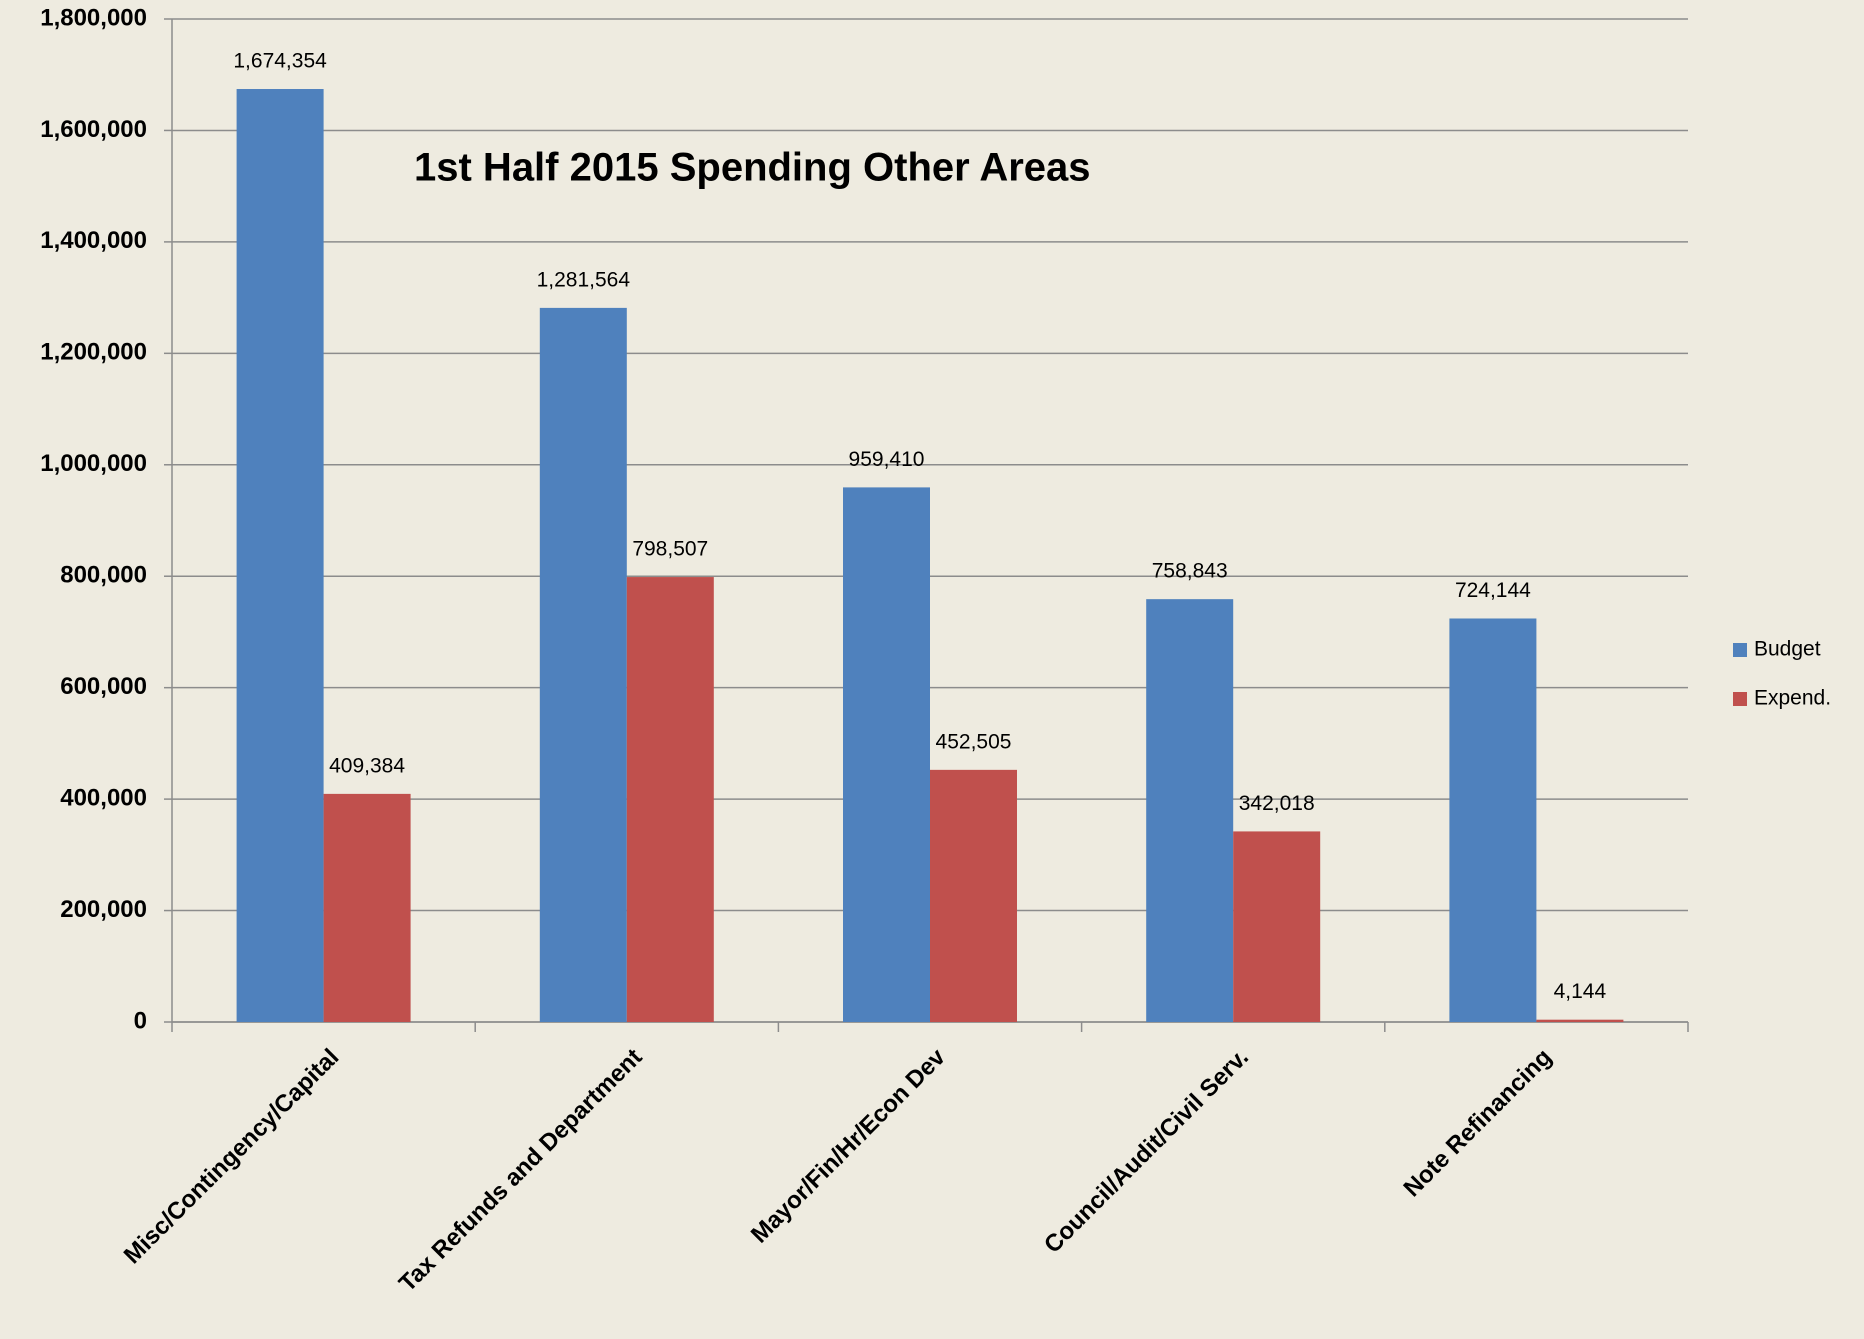 The height and width of the screenshot is (1339, 1864). Describe the element at coordinates (93, 17) in the screenshot. I see `y-tick-label: 1,800,000` at that location.